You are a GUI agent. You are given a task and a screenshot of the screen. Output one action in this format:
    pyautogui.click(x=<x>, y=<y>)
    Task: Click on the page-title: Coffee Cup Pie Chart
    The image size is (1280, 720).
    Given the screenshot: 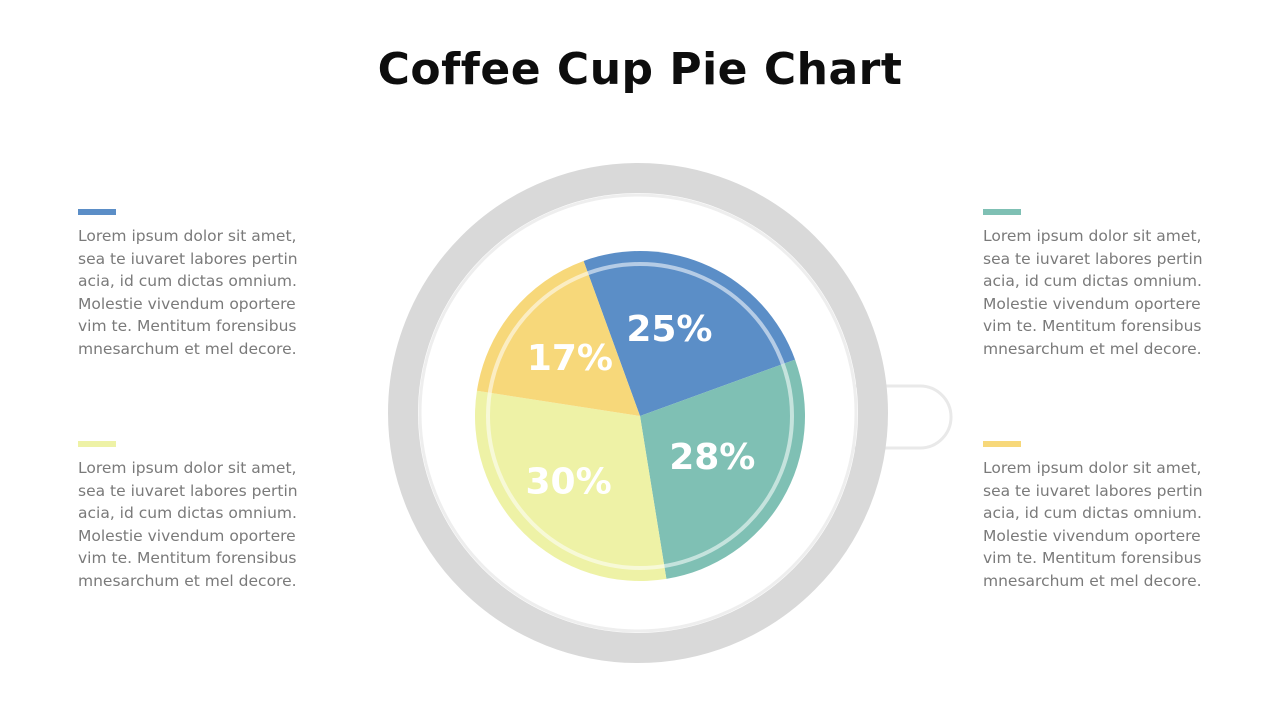 What is the action you would take?
    pyautogui.click(x=640, y=69)
    